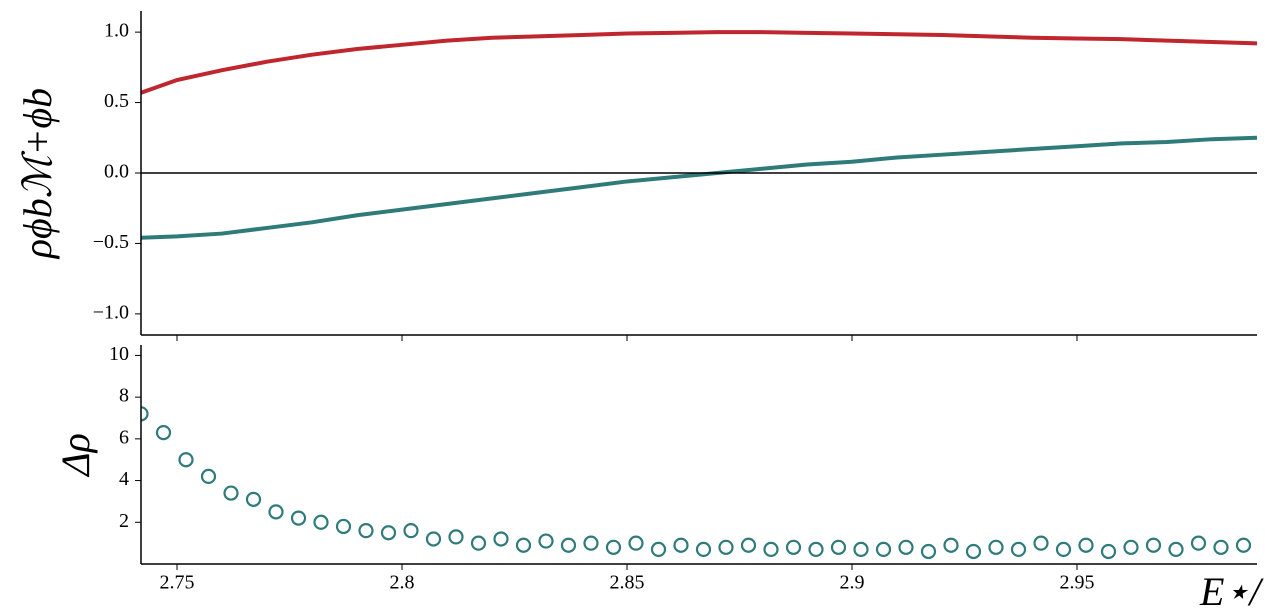 The image size is (1265, 616). What do you see at coordinates (116, 101) in the screenshot?
I see `y-tick-label: 0.5` at bounding box center [116, 101].